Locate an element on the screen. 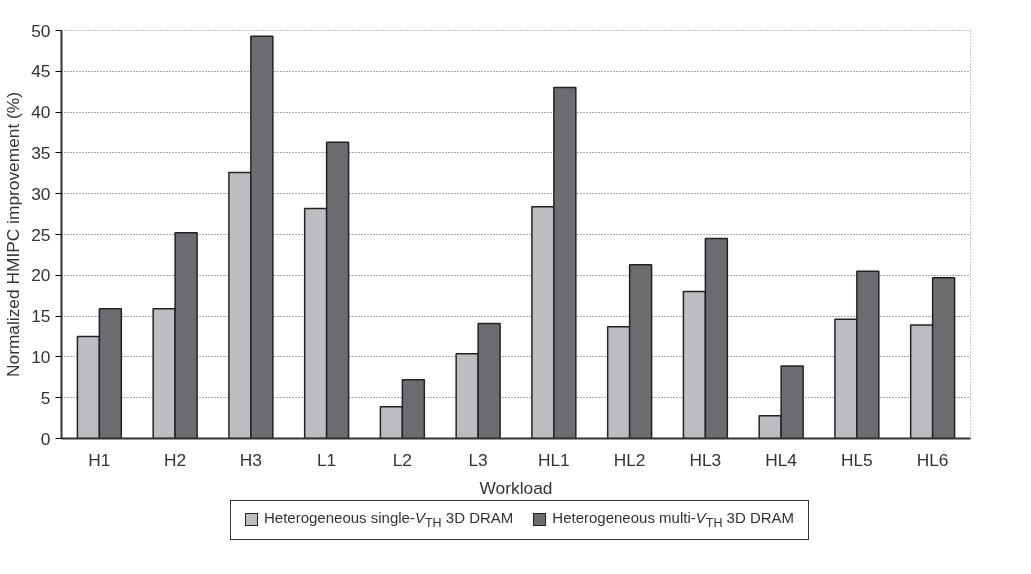  x-tick-label: L1 is located at coordinates (326, 459).